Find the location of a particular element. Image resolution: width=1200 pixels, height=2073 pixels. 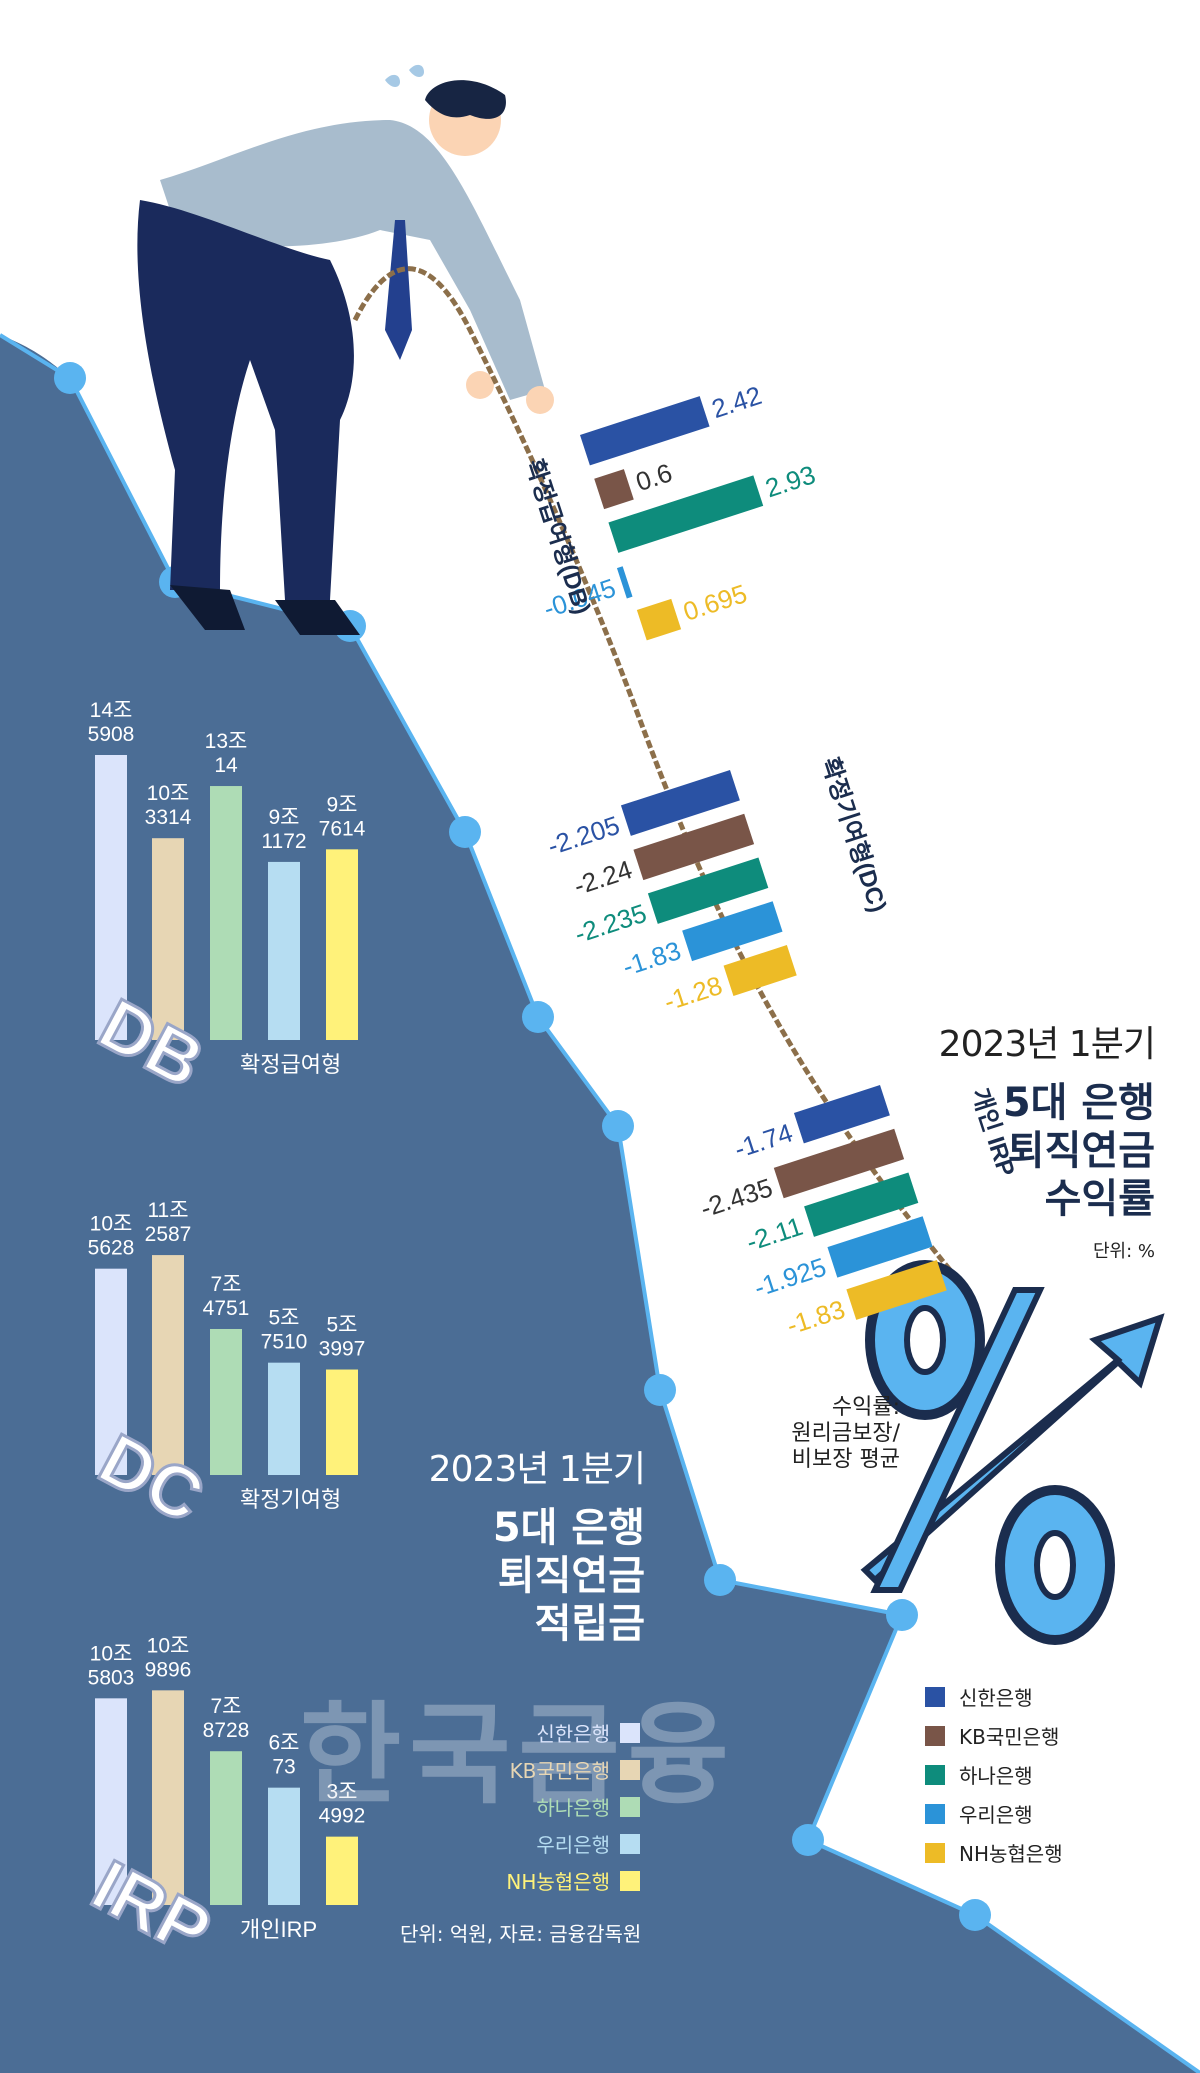

returns-note-line-1: 수익률: is located at coordinates (865, 1407).